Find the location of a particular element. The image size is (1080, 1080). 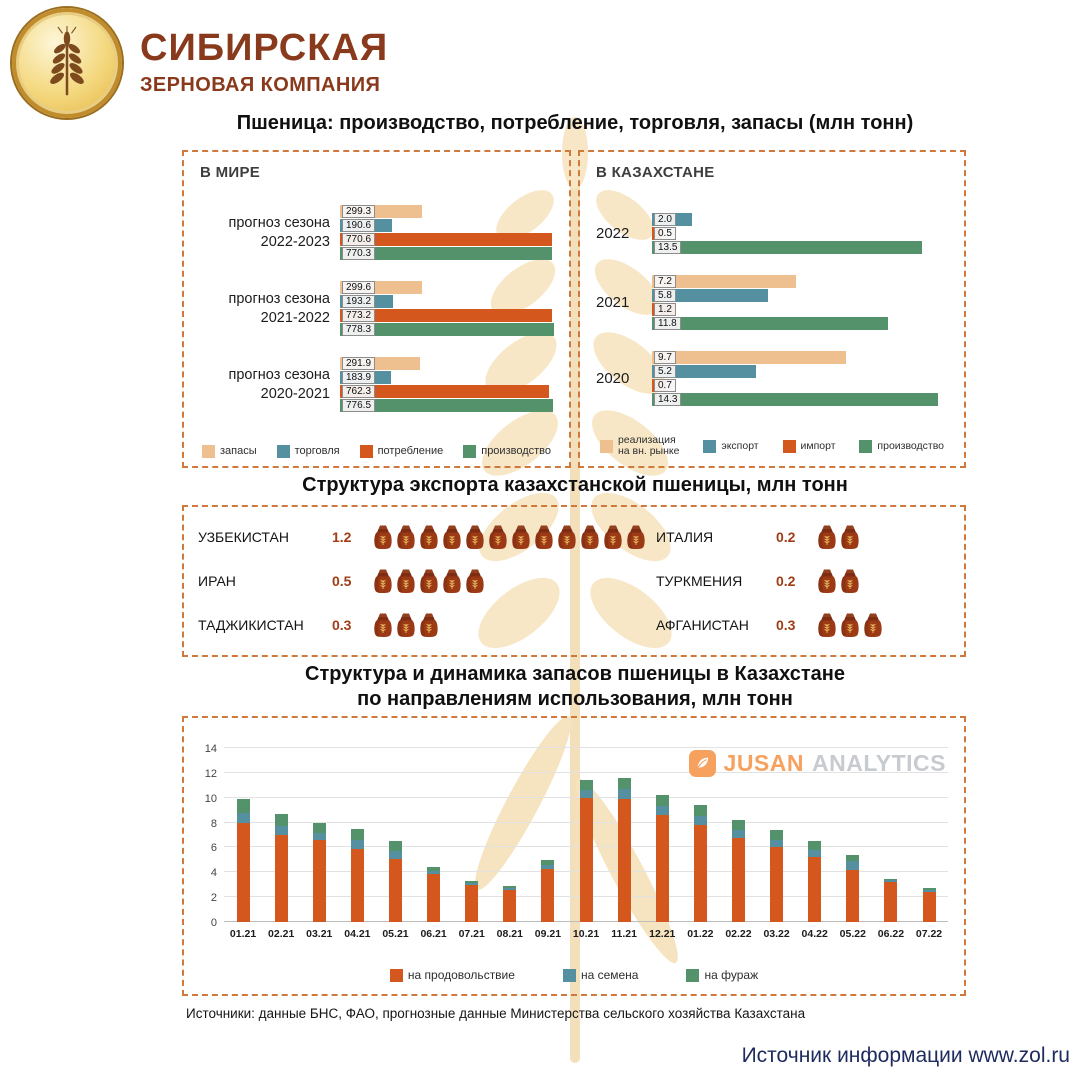

x-axis-label: 05.22 is located at coordinates (852, 934).